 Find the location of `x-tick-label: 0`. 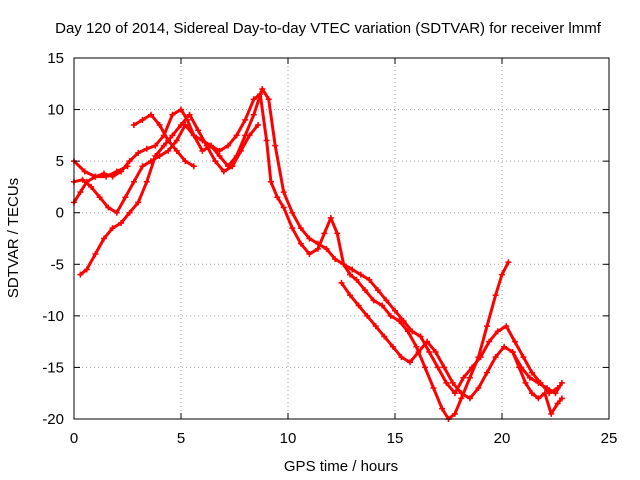

x-tick-label: 0 is located at coordinates (74, 438).